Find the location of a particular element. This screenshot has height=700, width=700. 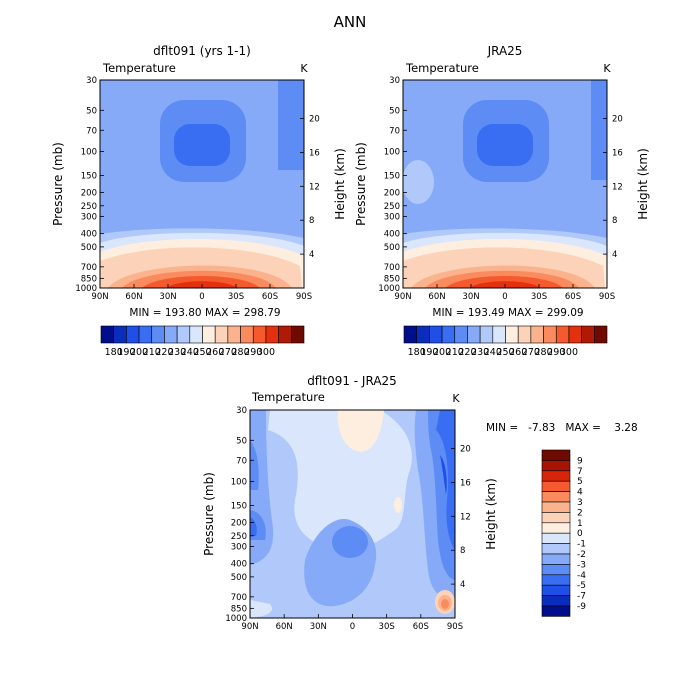

colorbar-label: 240 is located at coordinates (493, 352).